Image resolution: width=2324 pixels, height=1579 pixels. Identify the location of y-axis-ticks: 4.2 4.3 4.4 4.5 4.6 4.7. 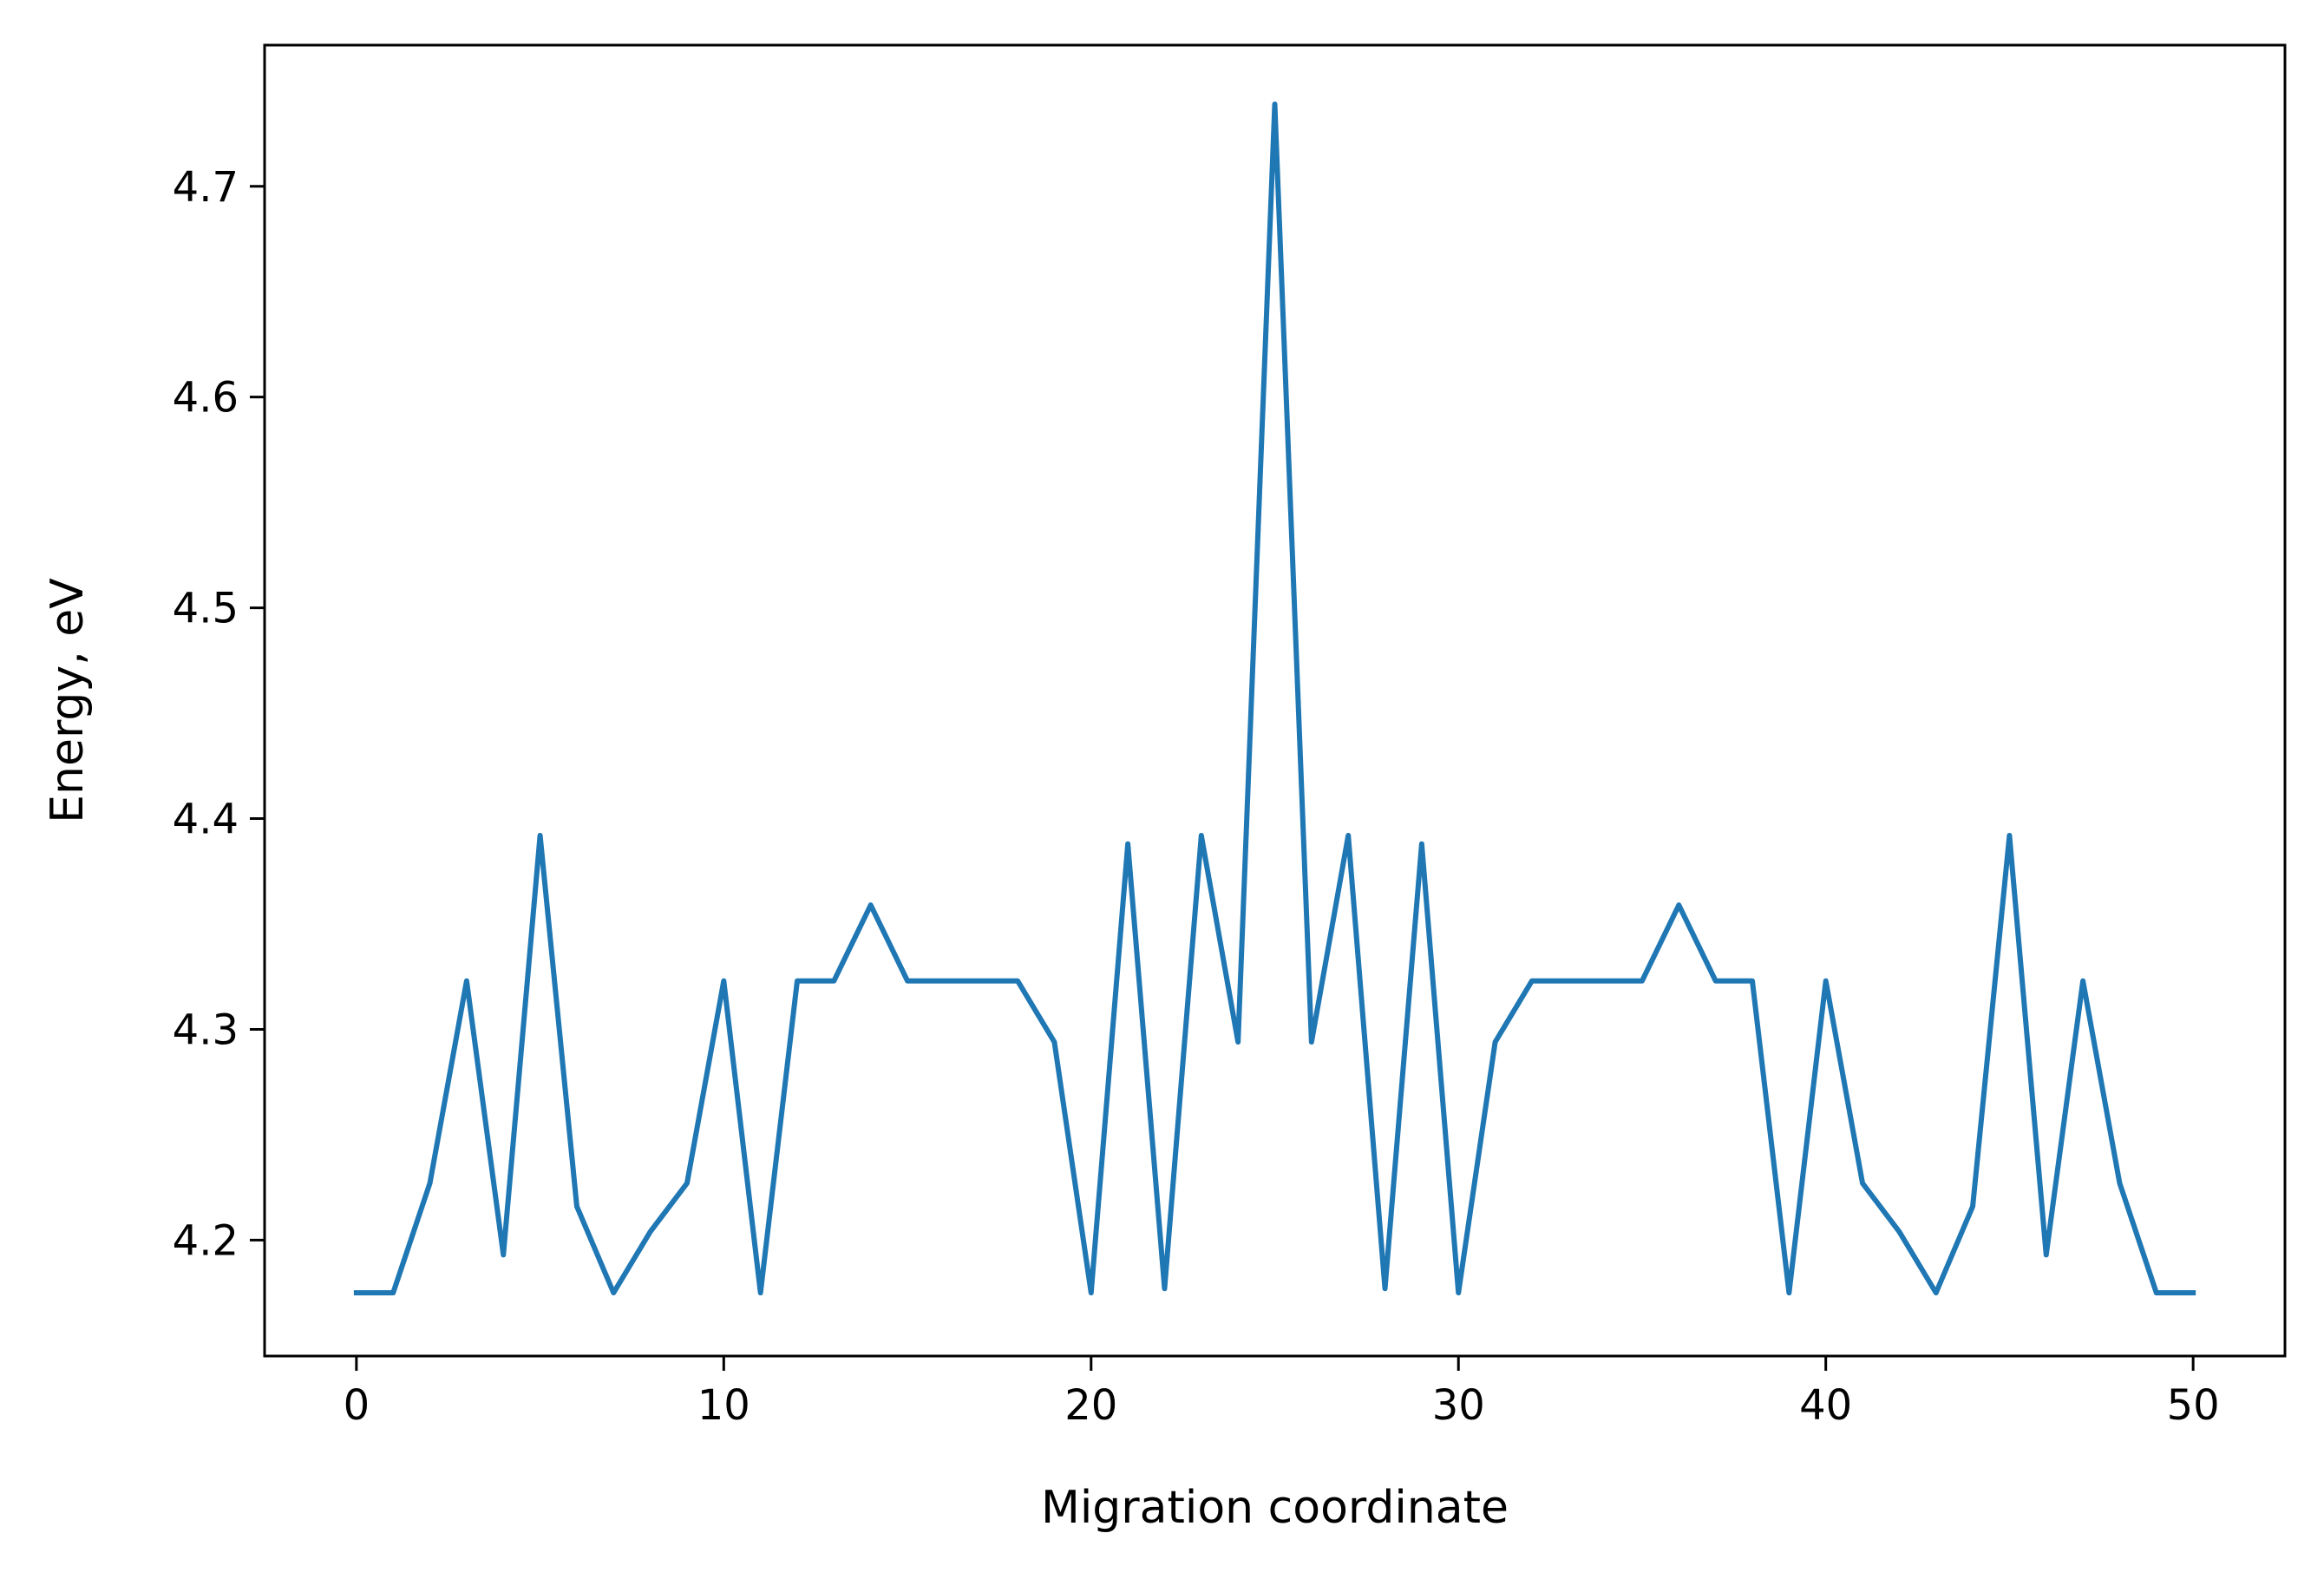
(219, 714).